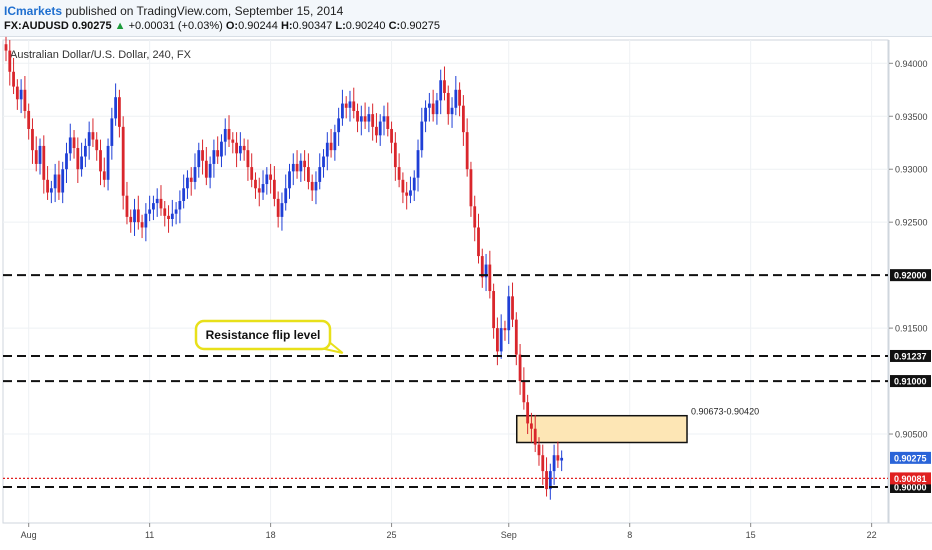 The image size is (932, 550). Describe the element at coordinates (602, 429) in the screenshot. I see `supply-zone` at that location.